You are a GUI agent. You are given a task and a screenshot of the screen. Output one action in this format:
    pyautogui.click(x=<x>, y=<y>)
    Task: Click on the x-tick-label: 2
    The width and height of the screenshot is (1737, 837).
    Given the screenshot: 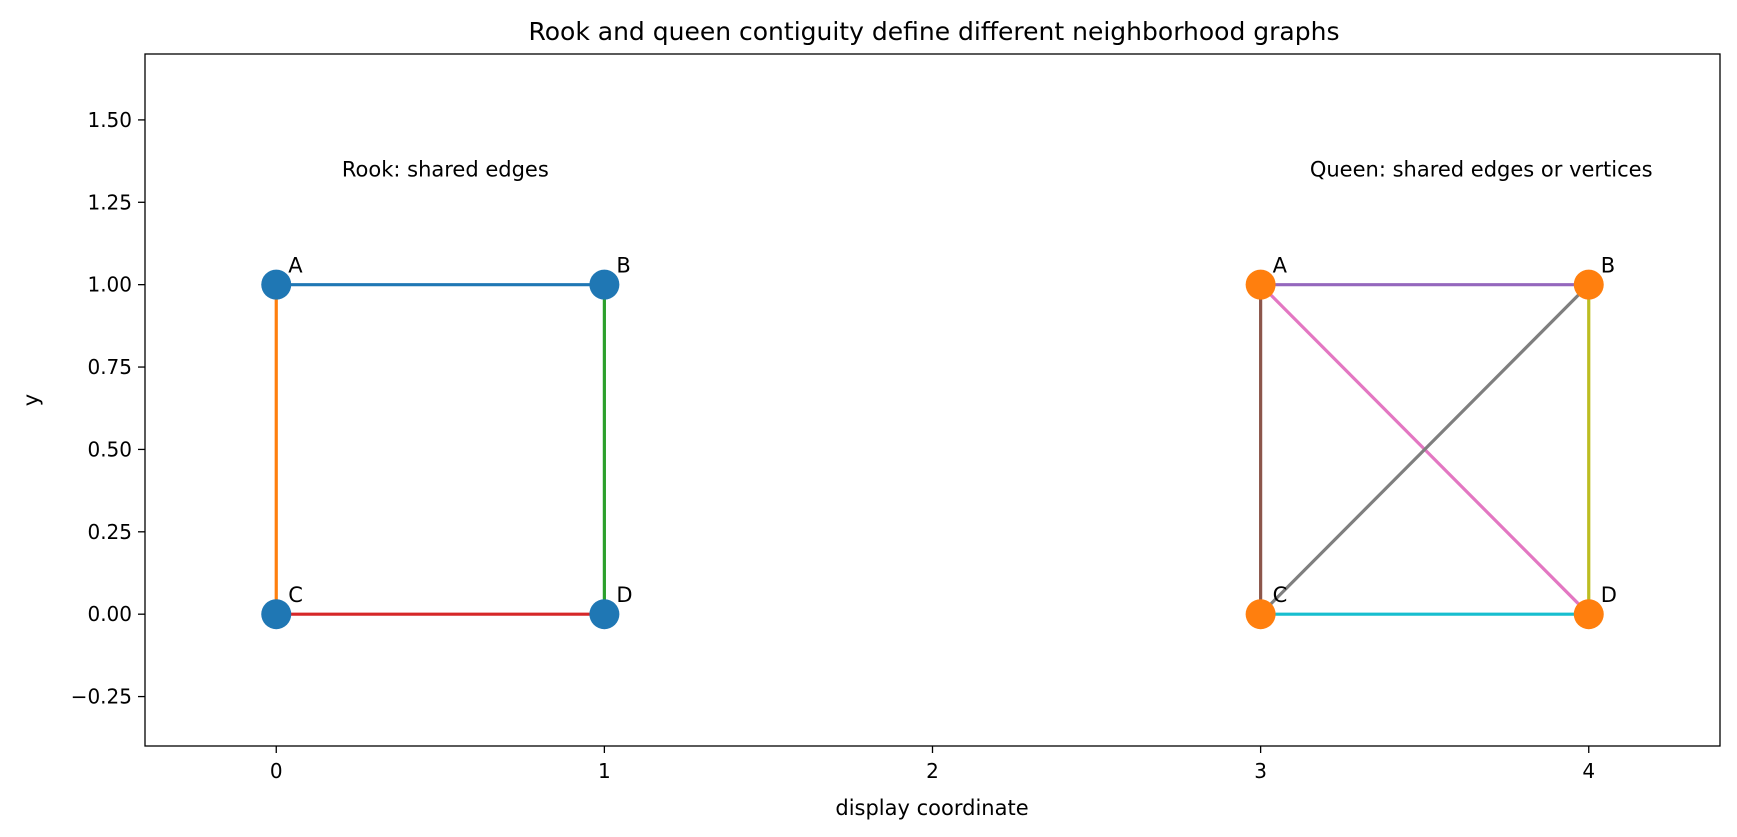 What is the action you would take?
    pyautogui.click(x=932, y=771)
    